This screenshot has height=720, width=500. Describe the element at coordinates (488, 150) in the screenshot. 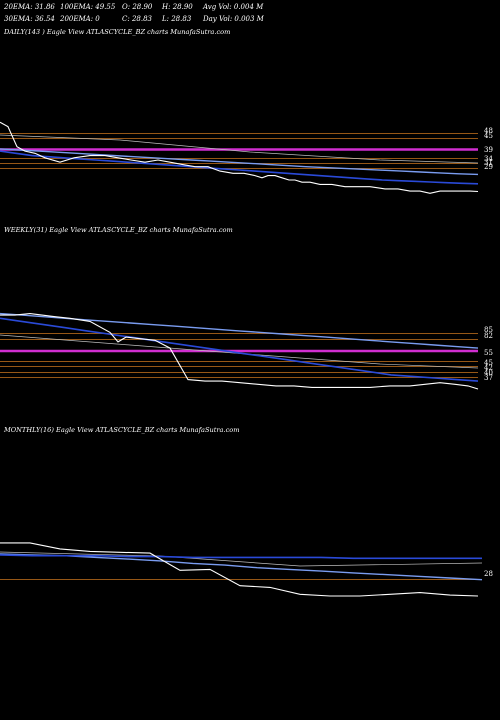

I see `level-label: 39` at that location.